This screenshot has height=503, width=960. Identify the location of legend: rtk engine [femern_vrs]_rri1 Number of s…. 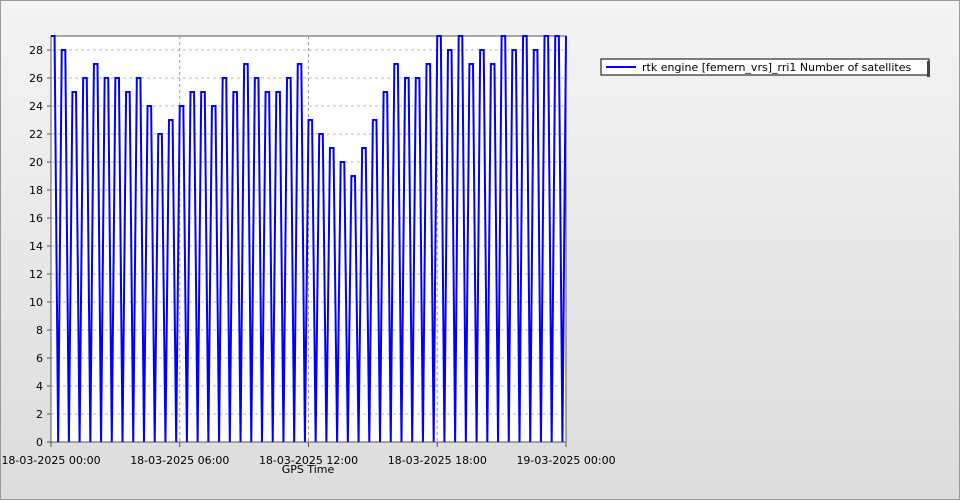
(765, 67).